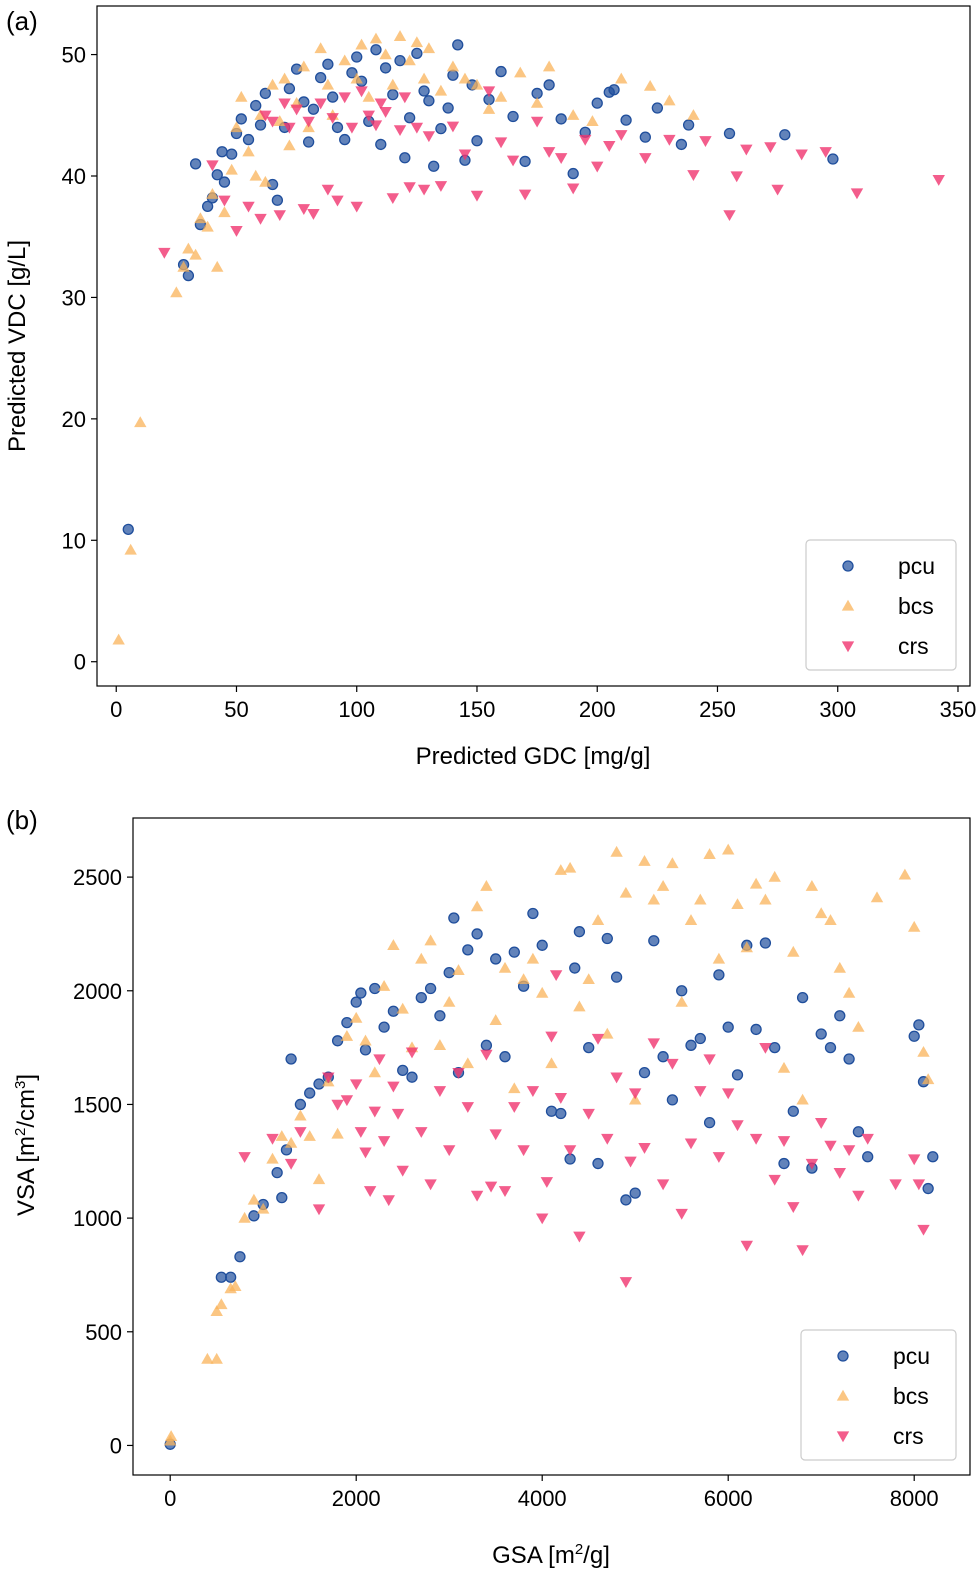 Image resolution: width=980 pixels, height=1575 pixels. What do you see at coordinates (837, 709) in the screenshot?
I see `x-tick-label: 300` at bounding box center [837, 709].